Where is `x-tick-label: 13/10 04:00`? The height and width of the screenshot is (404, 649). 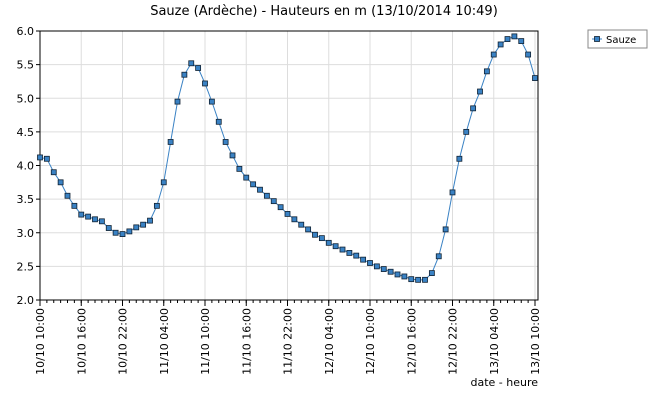 x-tick-label: 13/10 04:00 is located at coordinates (494, 341).